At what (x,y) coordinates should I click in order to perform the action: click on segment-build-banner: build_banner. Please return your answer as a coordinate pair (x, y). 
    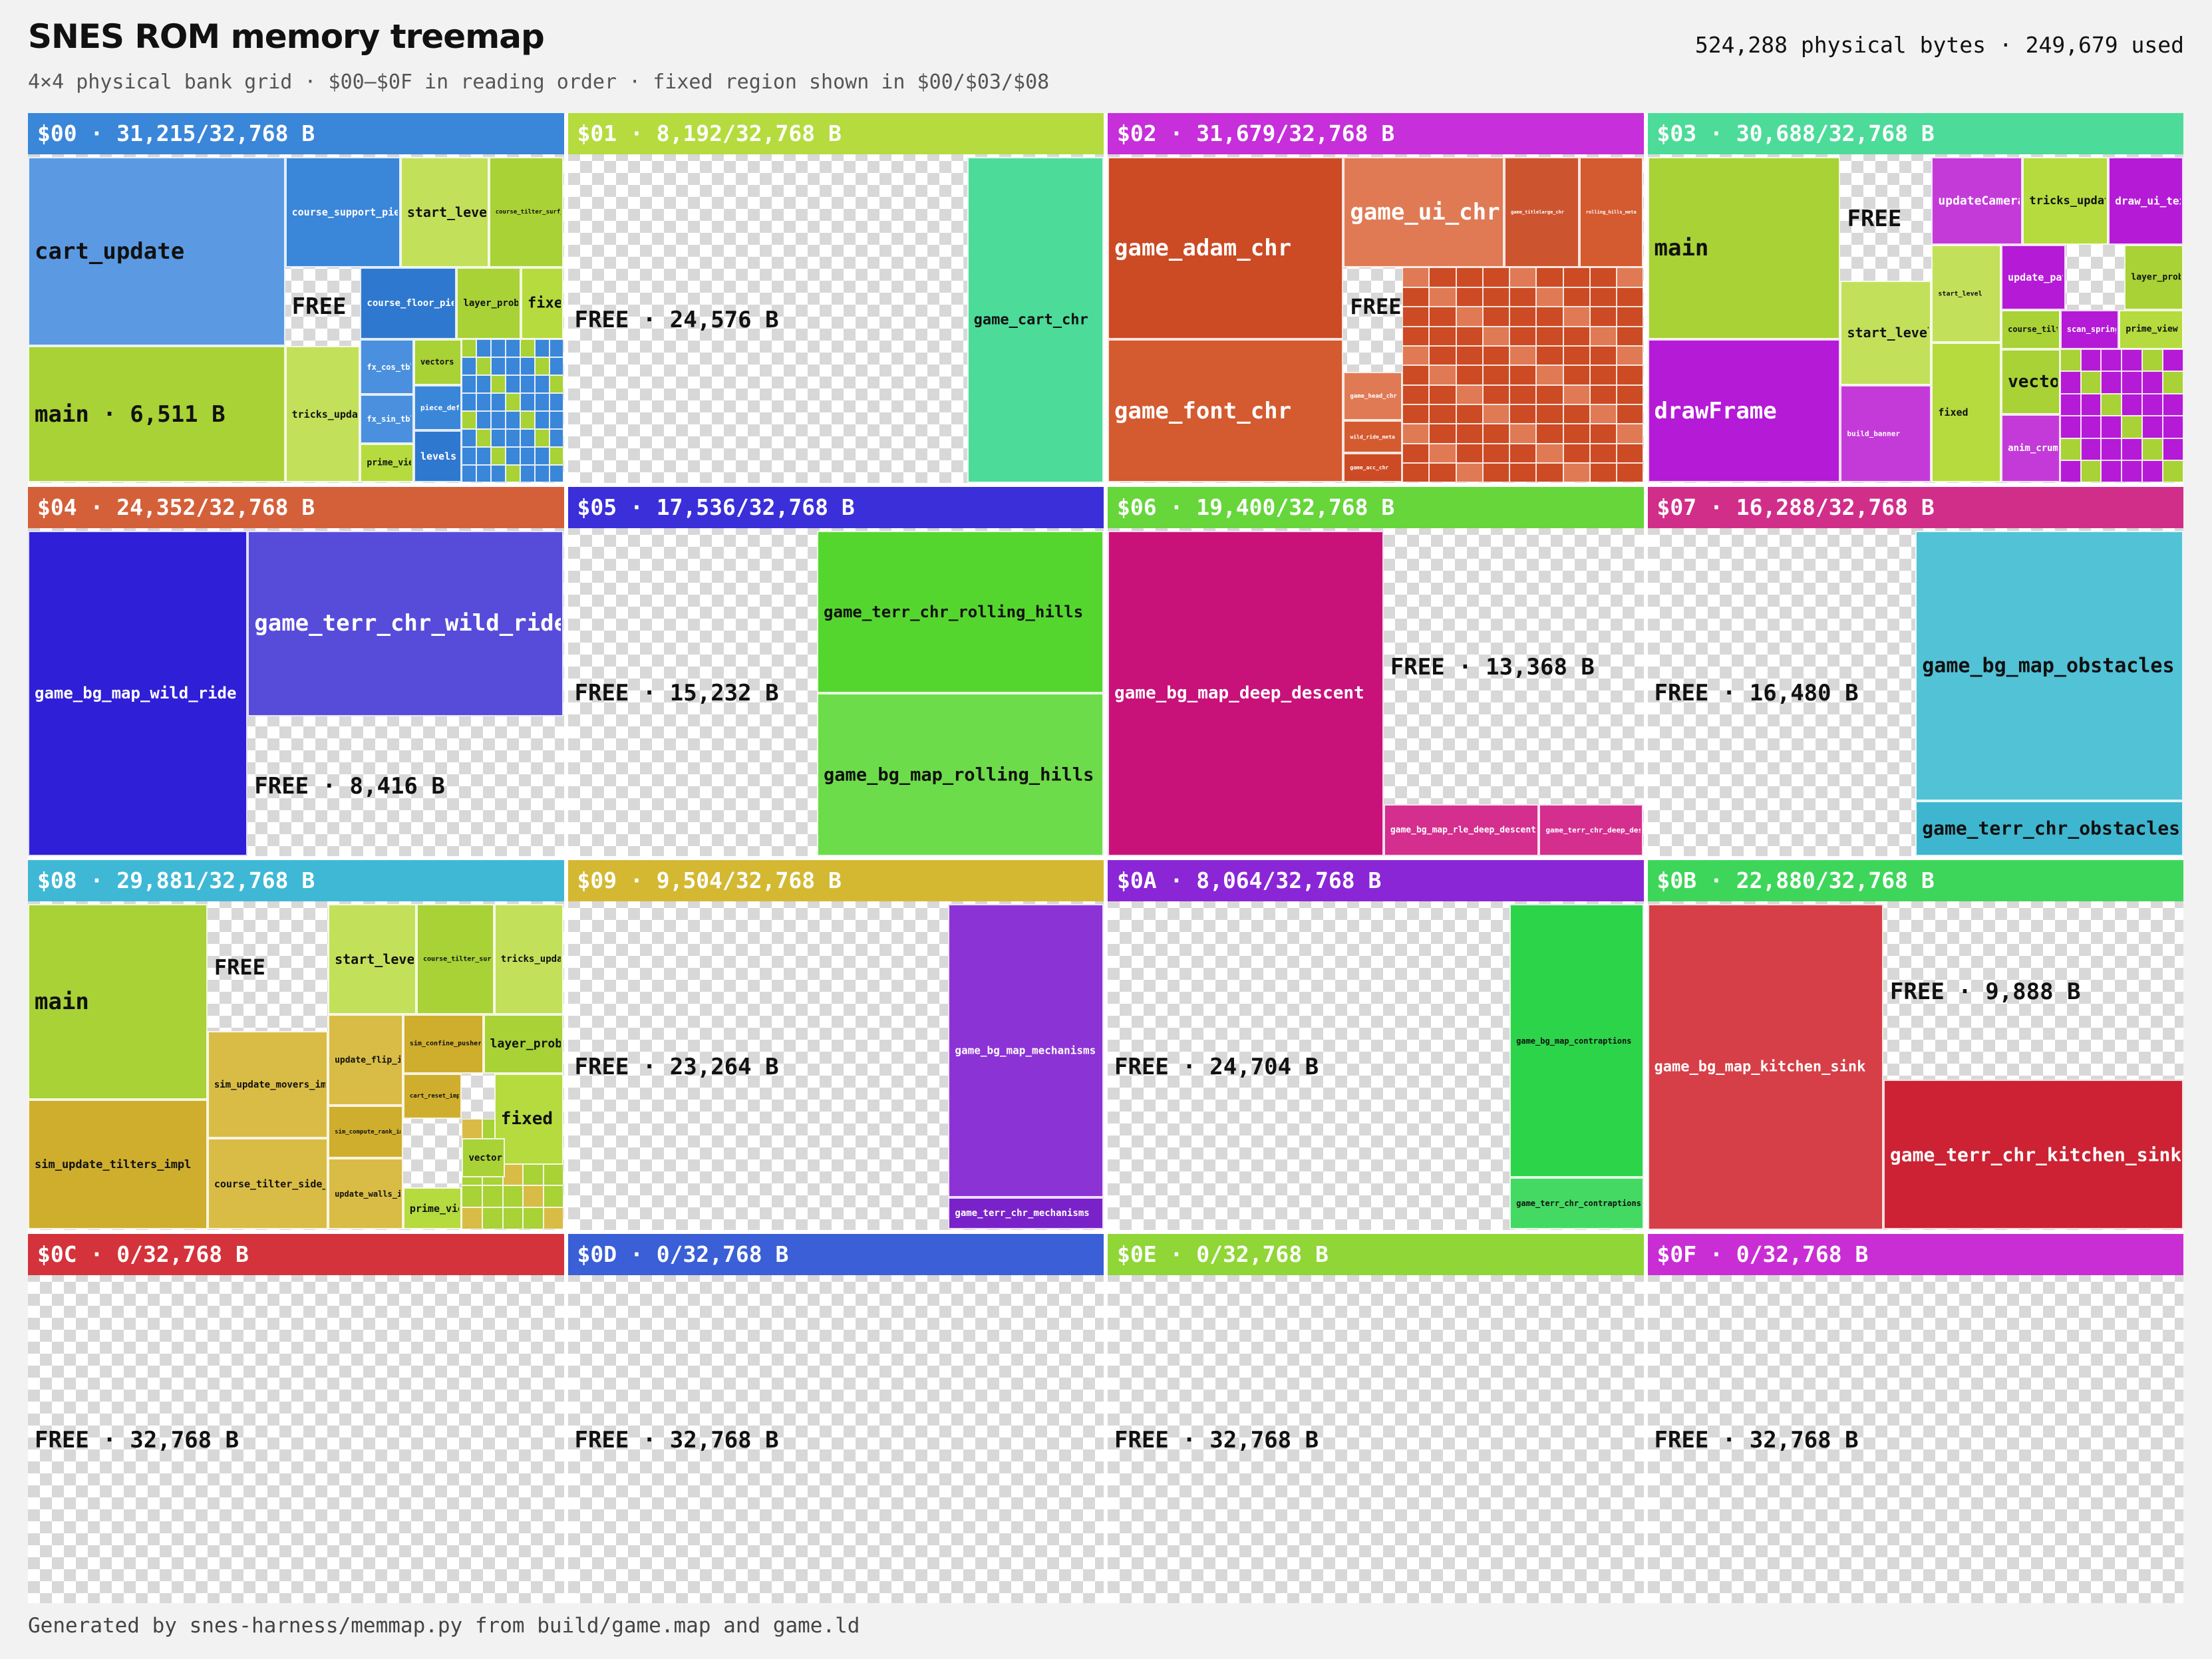
    Looking at the image, I should click on (1886, 433).